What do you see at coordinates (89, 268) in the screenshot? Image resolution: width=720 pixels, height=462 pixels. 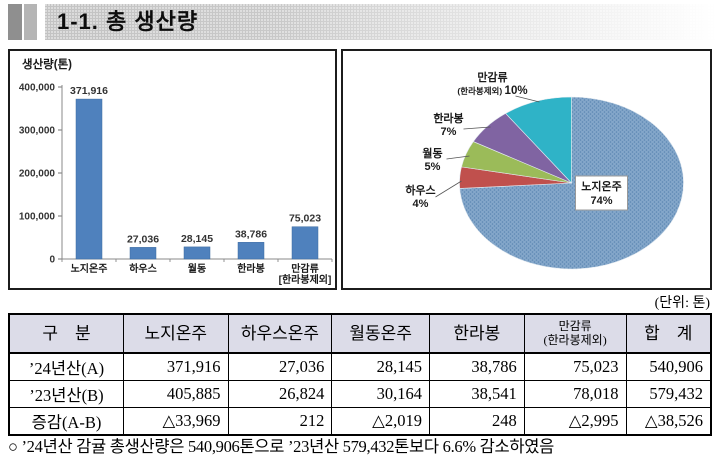 I see `category-label: 노지온주` at bounding box center [89, 268].